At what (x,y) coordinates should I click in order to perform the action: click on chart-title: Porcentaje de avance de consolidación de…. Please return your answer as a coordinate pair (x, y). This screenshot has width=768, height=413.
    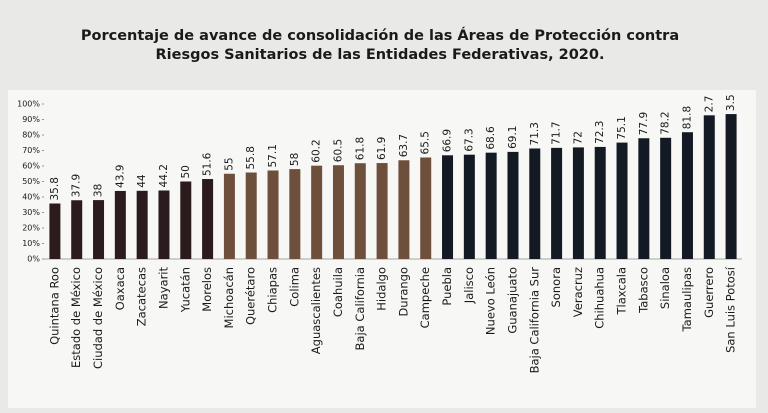
    Looking at the image, I should click on (380, 35).